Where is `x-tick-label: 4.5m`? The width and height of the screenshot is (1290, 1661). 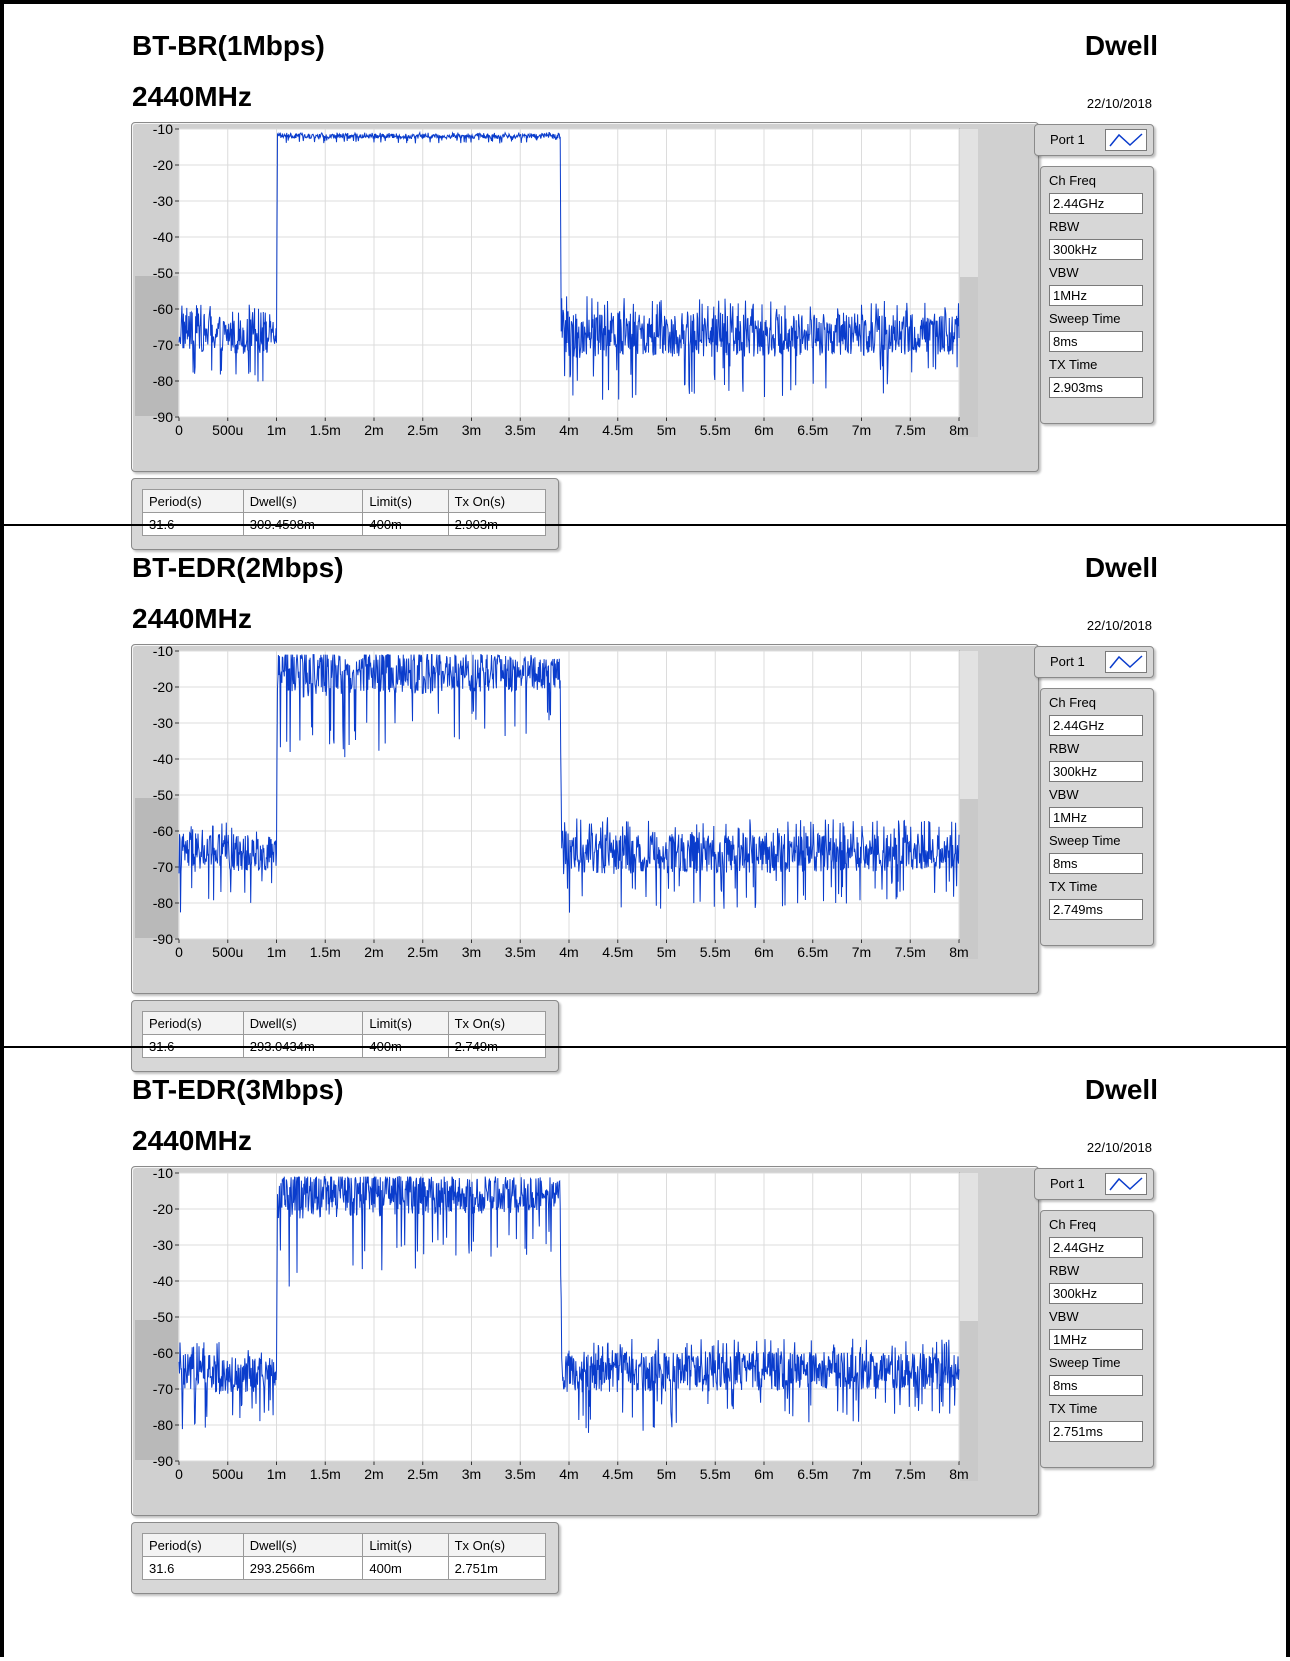 x-tick-label: 4.5m is located at coordinates (617, 430).